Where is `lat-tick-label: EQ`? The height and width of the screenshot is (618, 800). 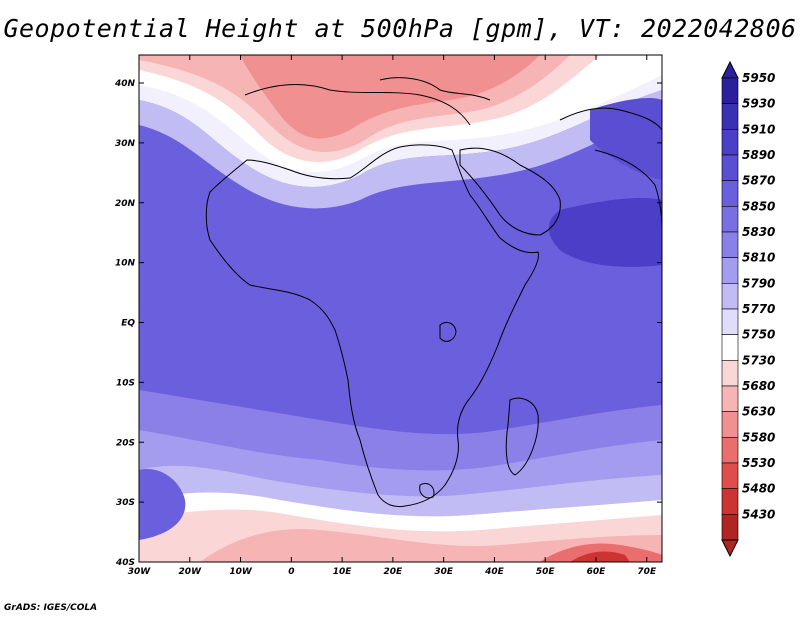 lat-tick-label: EQ is located at coordinates (128, 324).